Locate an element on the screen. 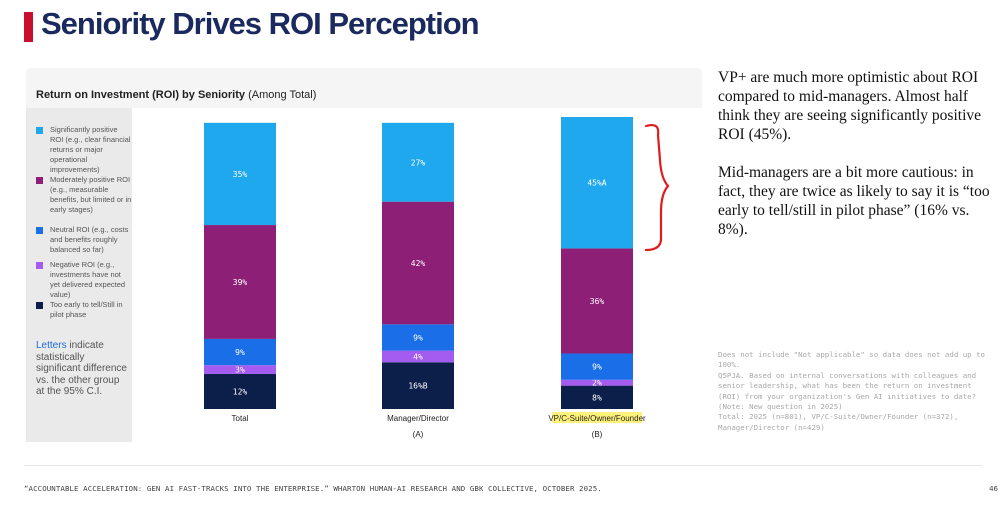  bar-value-label: 36% is located at coordinates (597, 301).